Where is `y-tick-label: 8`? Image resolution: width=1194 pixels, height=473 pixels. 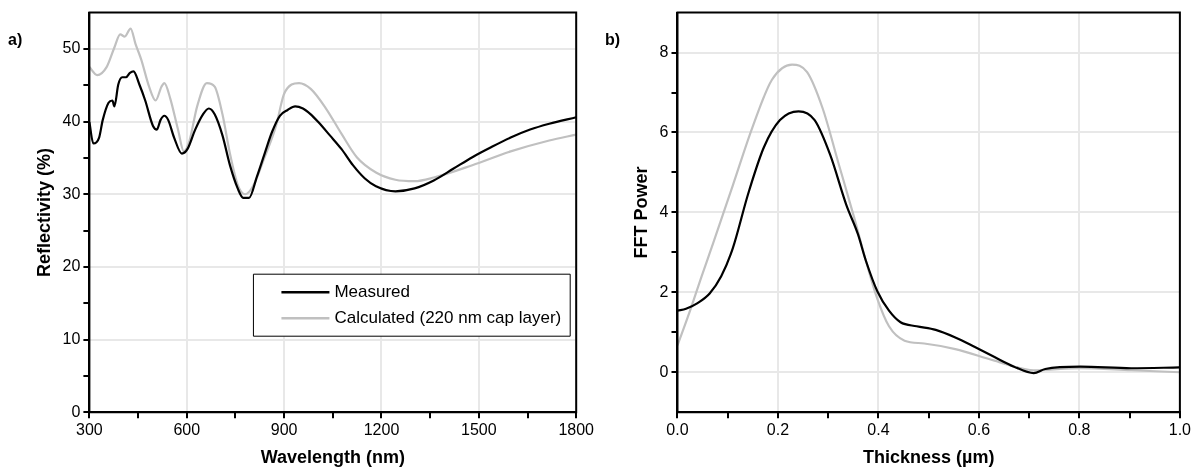
y-tick-label: 8 is located at coordinates (664, 51).